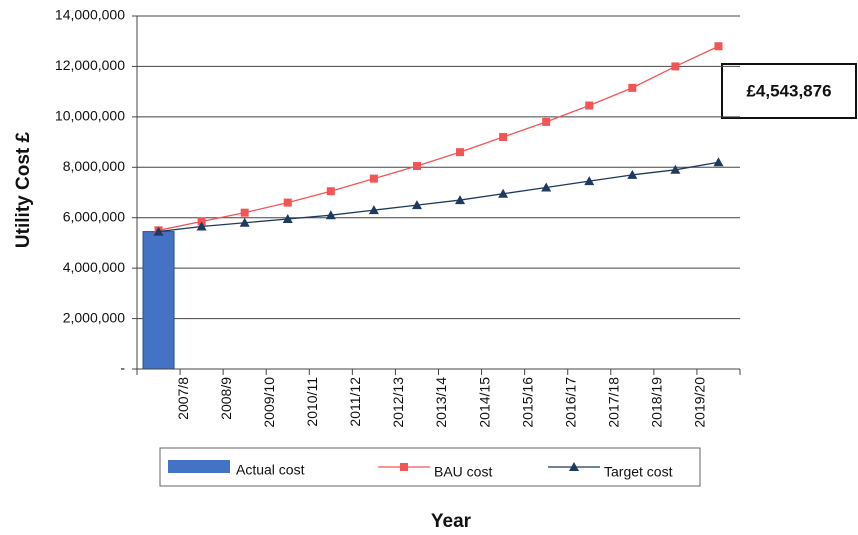 The width and height of the screenshot is (858, 535). What do you see at coordinates (570, 402) in the screenshot?
I see `x-tick-label: 2016/17` at bounding box center [570, 402].